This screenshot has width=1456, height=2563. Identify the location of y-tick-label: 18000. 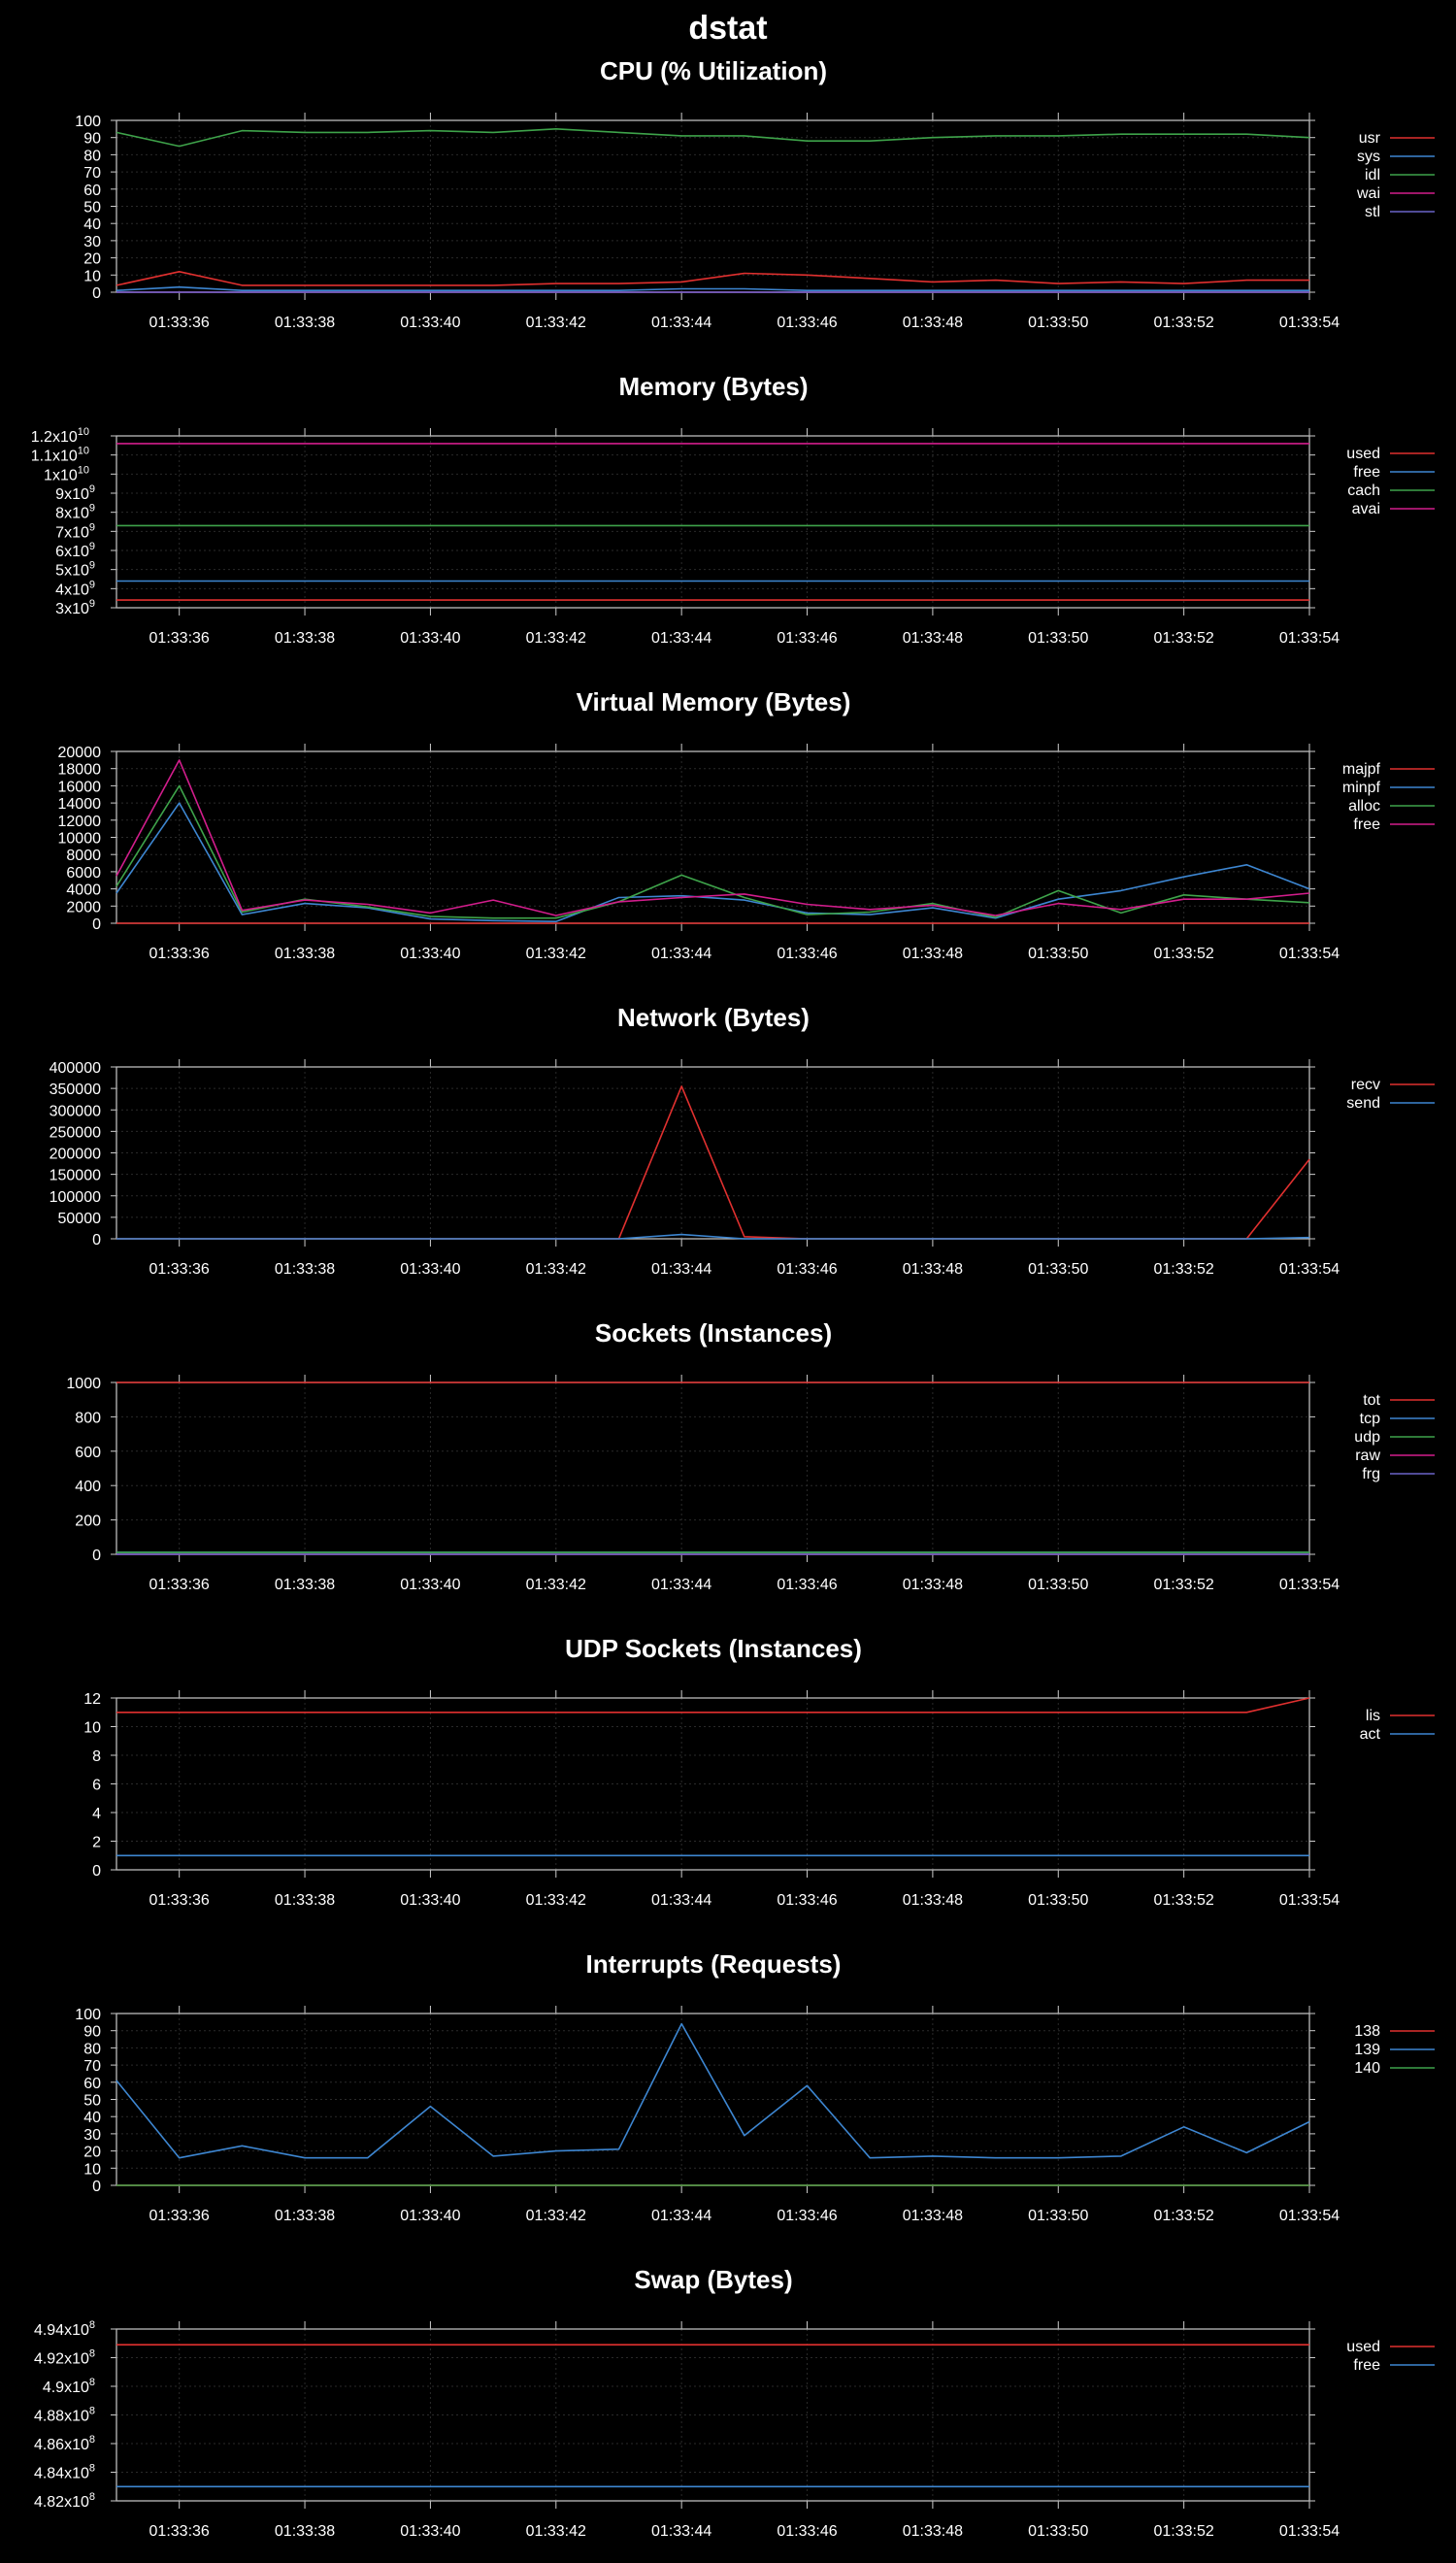
(80, 770).